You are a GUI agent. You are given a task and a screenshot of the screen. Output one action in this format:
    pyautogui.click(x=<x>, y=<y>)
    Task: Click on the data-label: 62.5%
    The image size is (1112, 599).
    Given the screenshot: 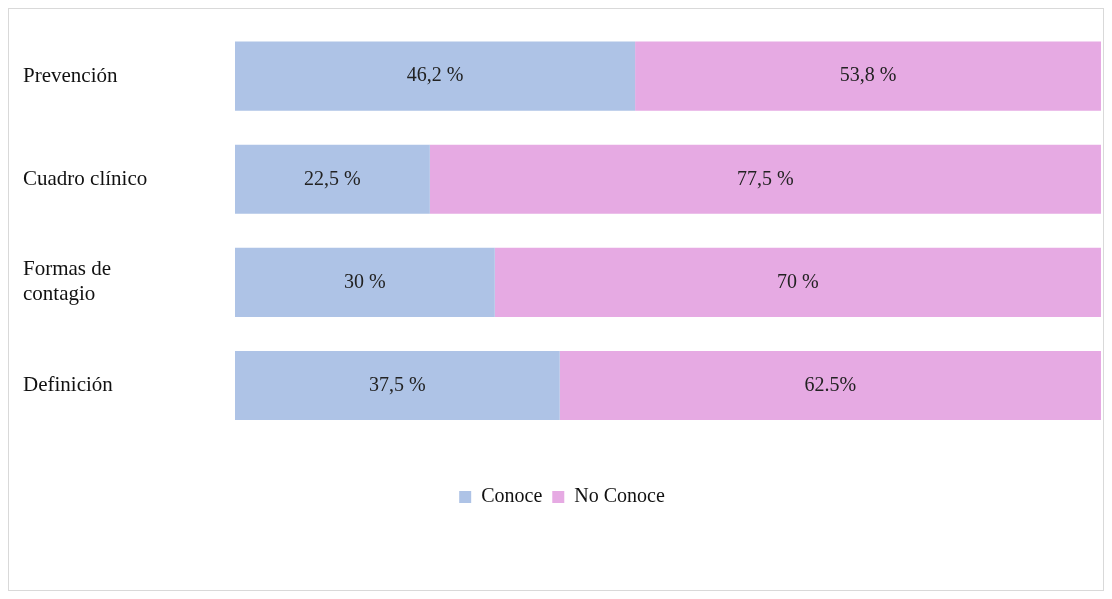 What is the action you would take?
    pyautogui.click(x=830, y=383)
    